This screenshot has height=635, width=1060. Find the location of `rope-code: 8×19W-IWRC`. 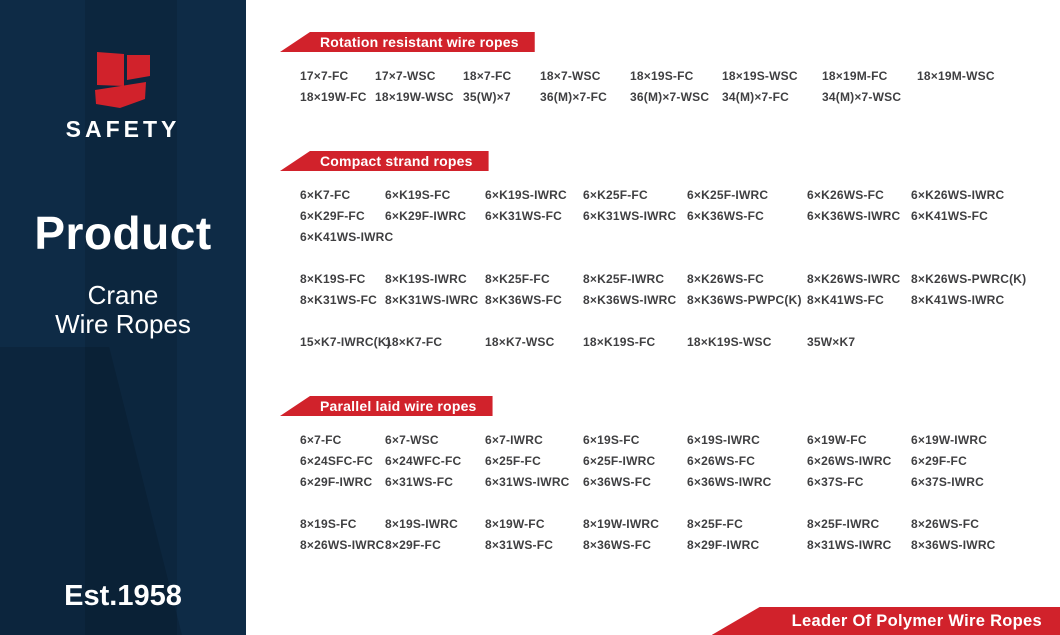

rope-code: 8×19W-IWRC is located at coordinates (621, 524).